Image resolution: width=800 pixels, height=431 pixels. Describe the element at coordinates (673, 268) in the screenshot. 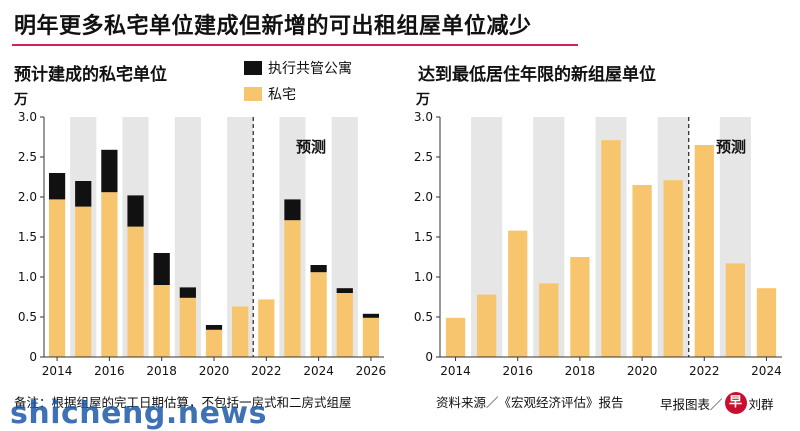

I see `right-bar-2021-s0` at that location.